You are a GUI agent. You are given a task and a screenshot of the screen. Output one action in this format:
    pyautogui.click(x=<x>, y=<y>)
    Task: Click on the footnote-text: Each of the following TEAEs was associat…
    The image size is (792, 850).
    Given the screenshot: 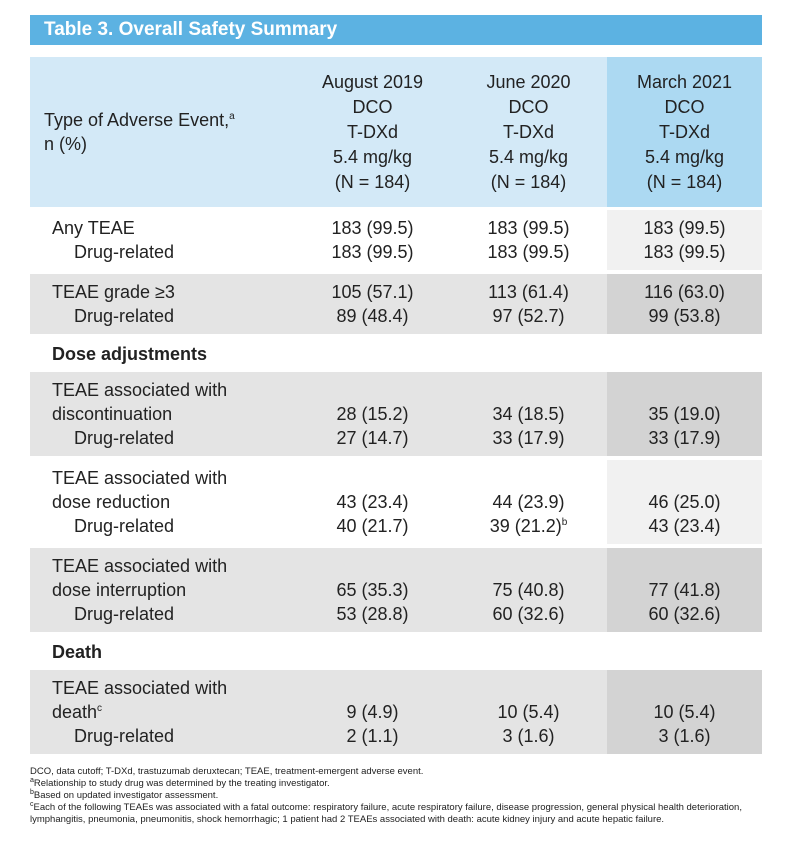 What is the action you would take?
    pyautogui.click(x=386, y=813)
    